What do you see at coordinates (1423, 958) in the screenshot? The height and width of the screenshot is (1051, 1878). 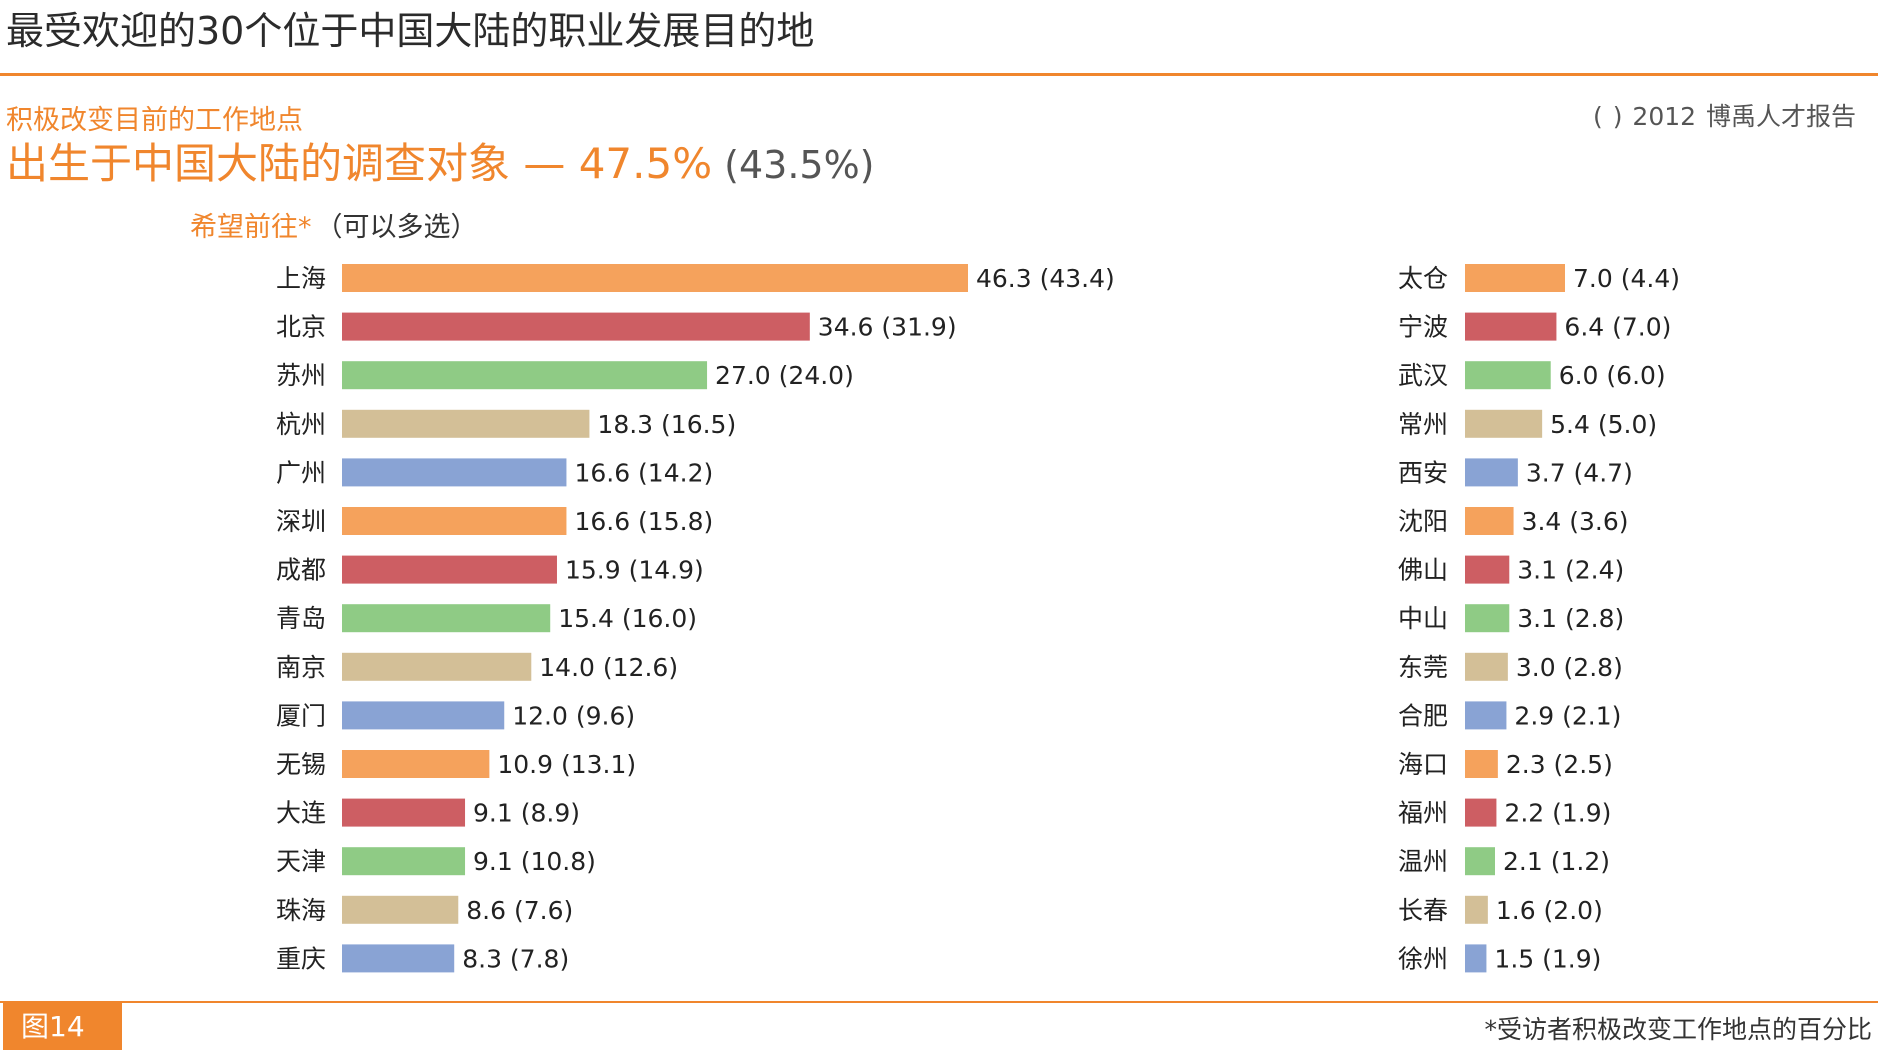 I see `category-label: 徐州` at bounding box center [1423, 958].